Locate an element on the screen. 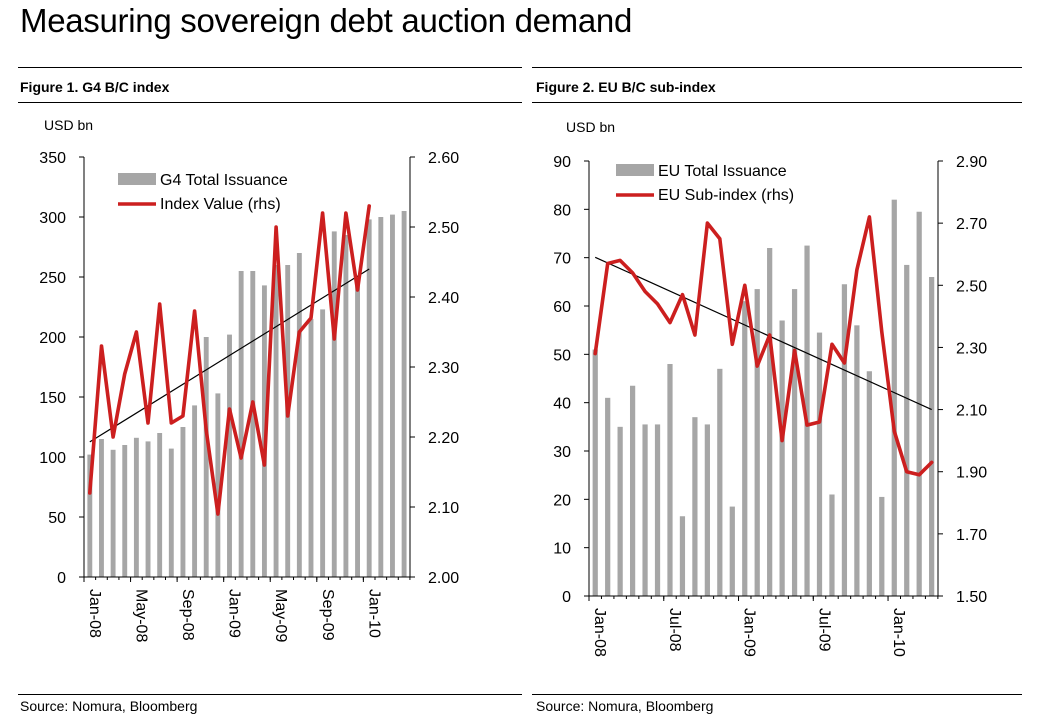 The height and width of the screenshot is (718, 1046). fig2-x-tick-label: Jan-08 is located at coordinates (599, 632).